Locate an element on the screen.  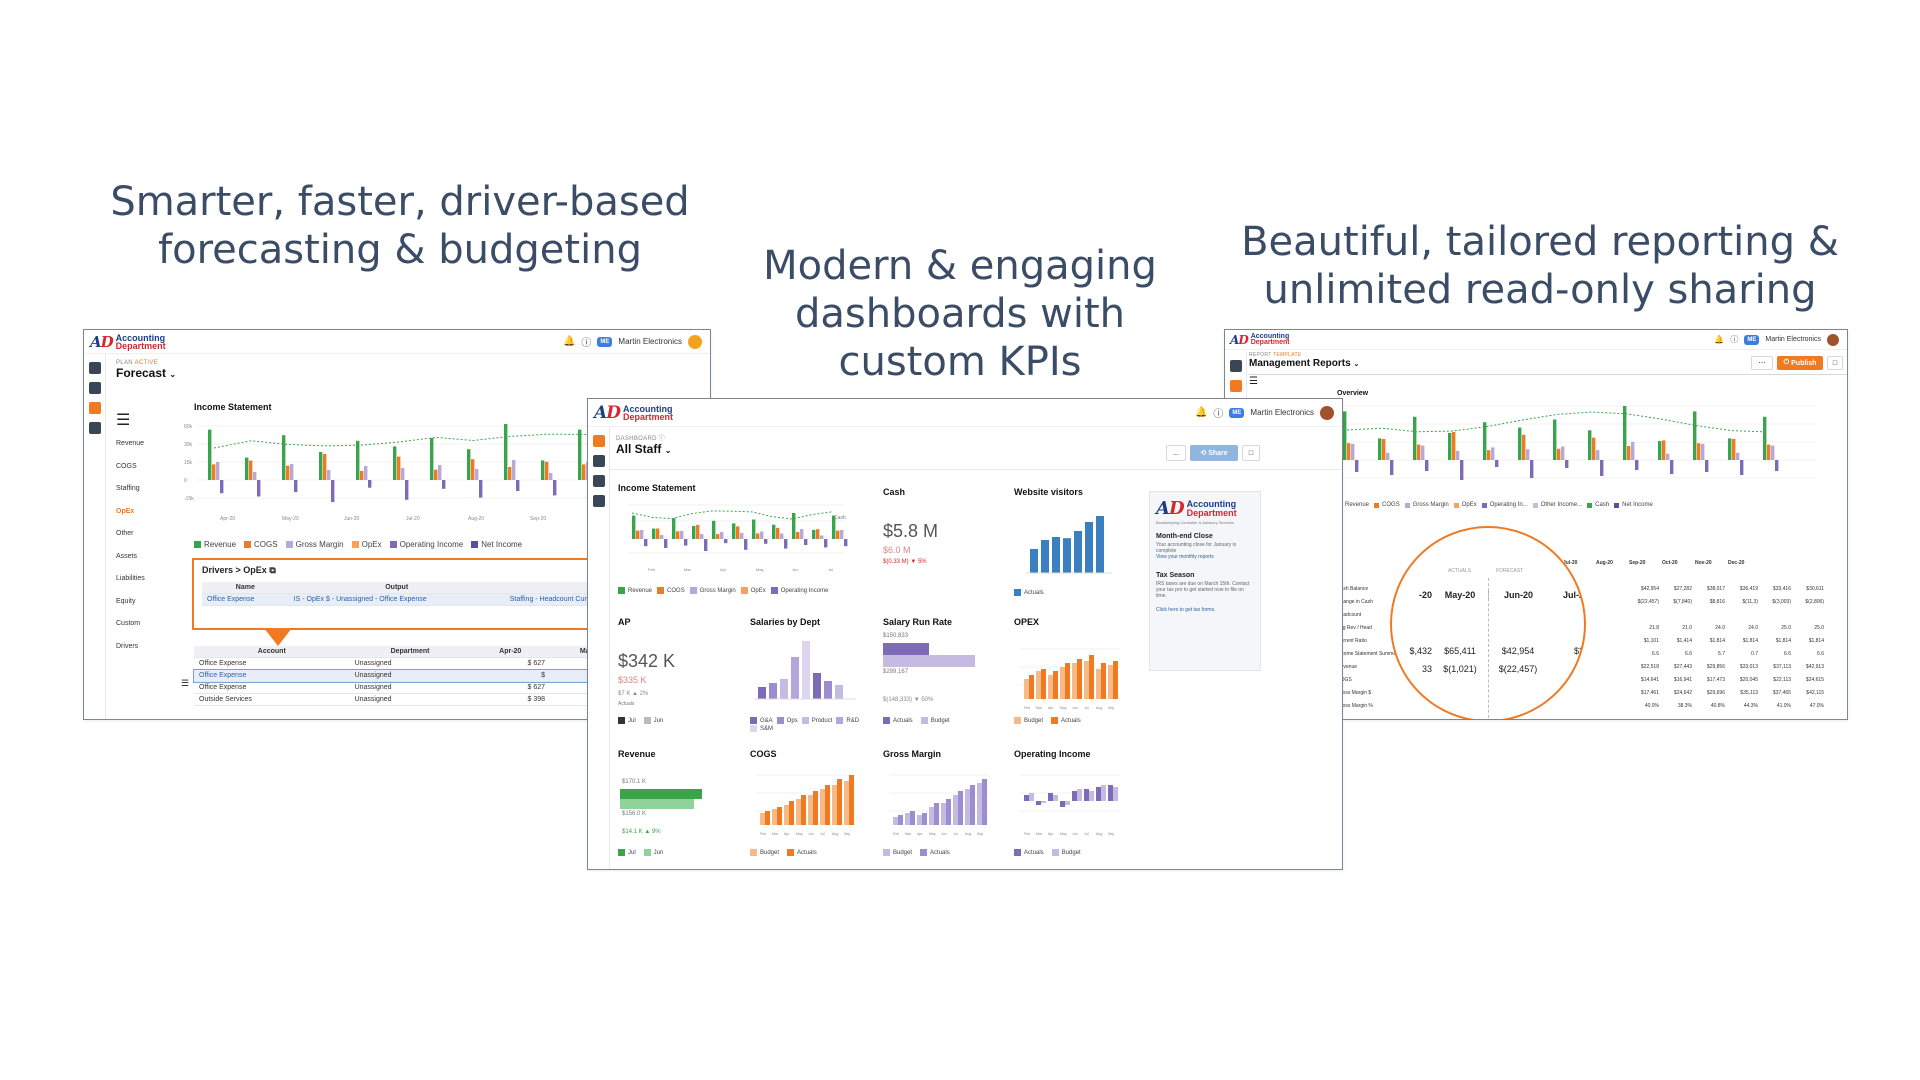
legend-item: COGS is located at coordinates (1387, 505).